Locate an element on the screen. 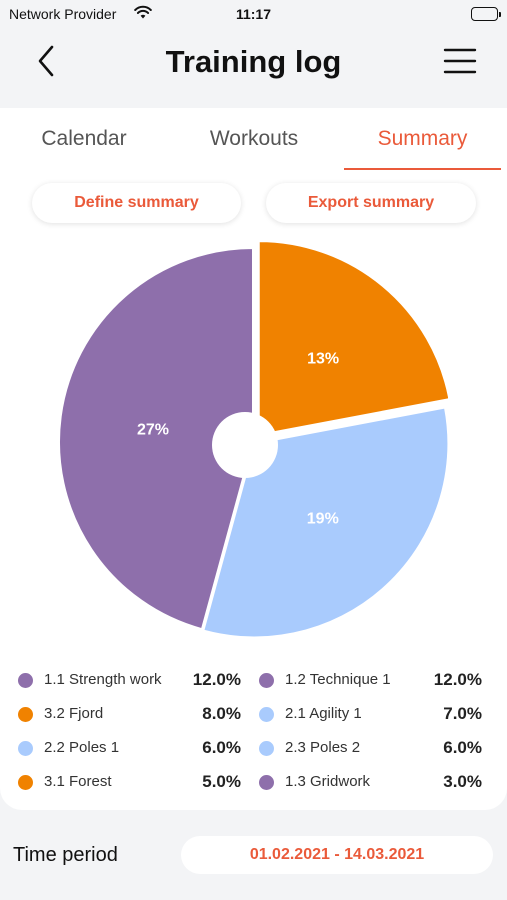  pie-slice-label: 13% is located at coordinates (323, 358).